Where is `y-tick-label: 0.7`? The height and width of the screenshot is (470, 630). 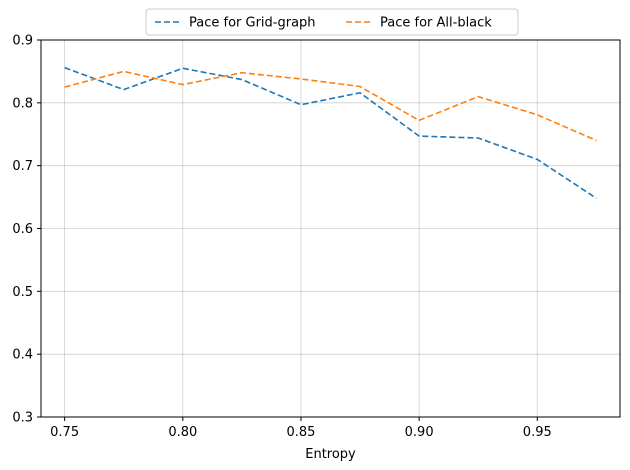 y-tick-label: 0.7 is located at coordinates (22, 166).